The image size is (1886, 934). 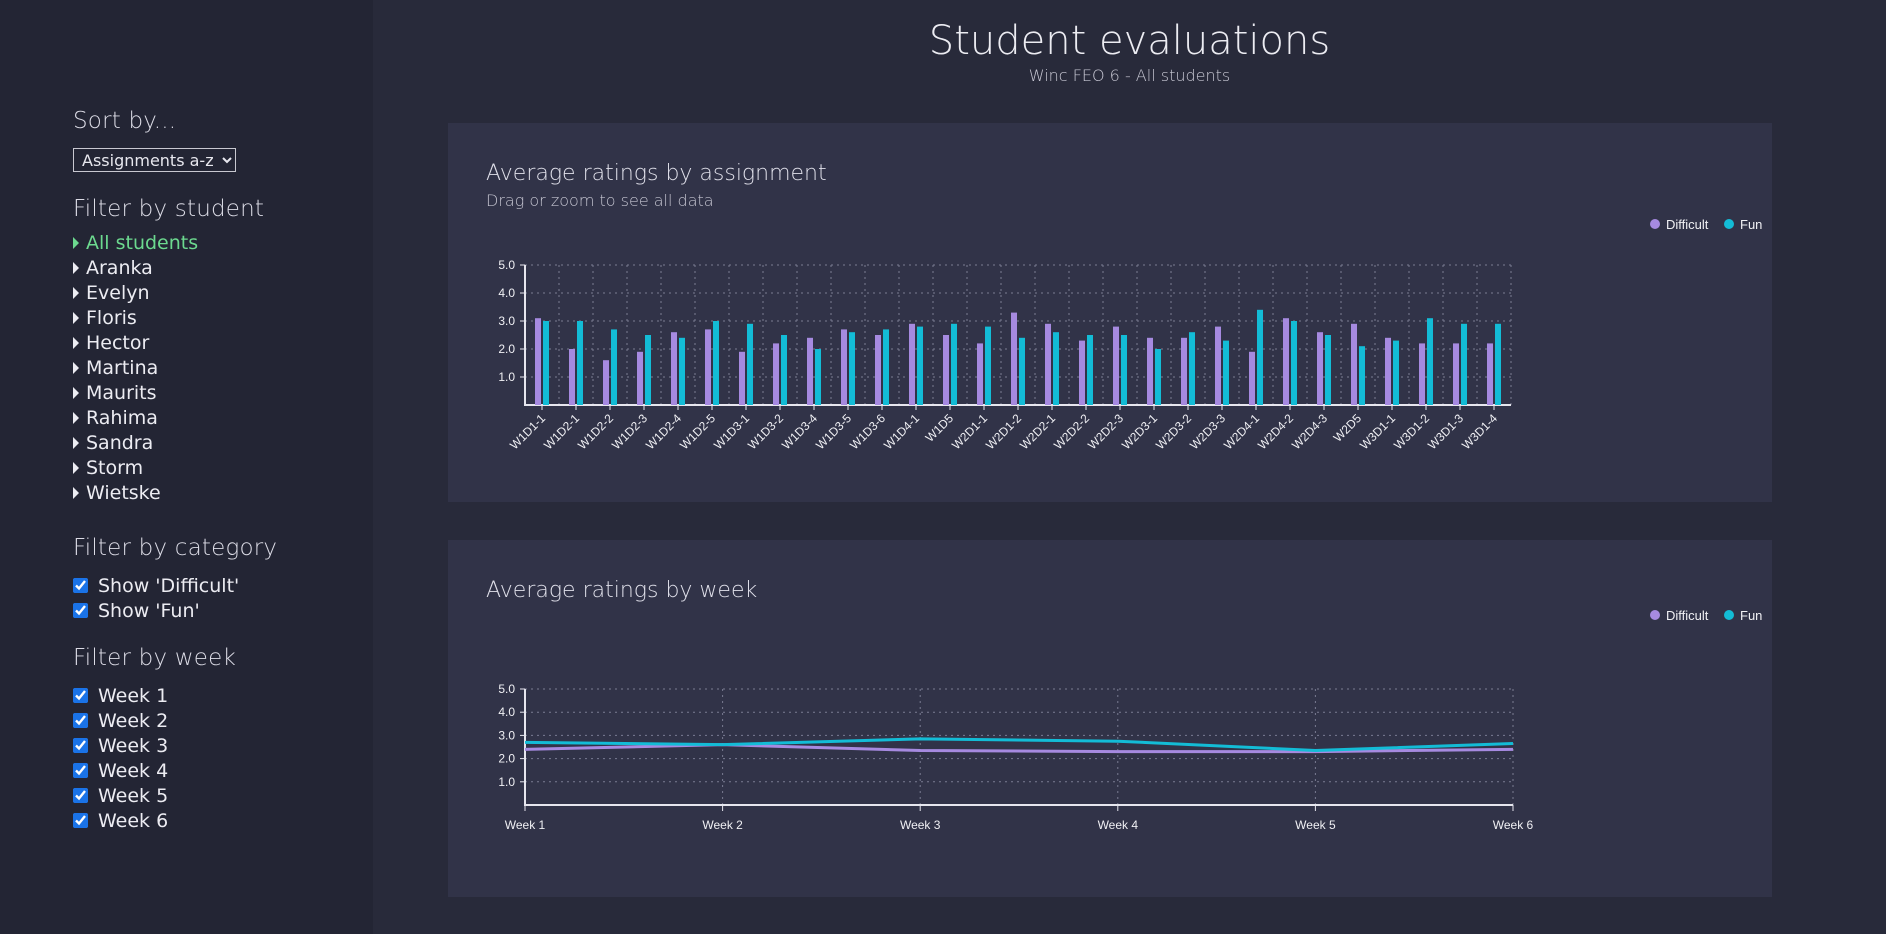 What do you see at coordinates (1655, 224) in the screenshot?
I see `legend-swatch` at bounding box center [1655, 224].